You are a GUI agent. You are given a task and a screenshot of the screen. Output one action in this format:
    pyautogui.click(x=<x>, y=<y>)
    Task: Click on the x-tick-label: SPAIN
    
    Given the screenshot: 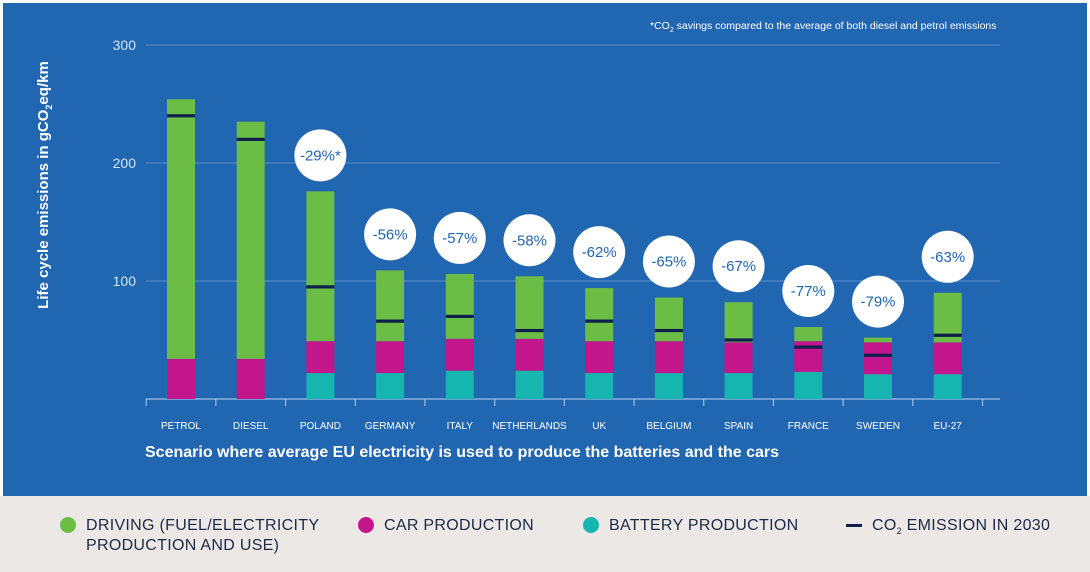 What is the action you would take?
    pyautogui.click(x=738, y=426)
    